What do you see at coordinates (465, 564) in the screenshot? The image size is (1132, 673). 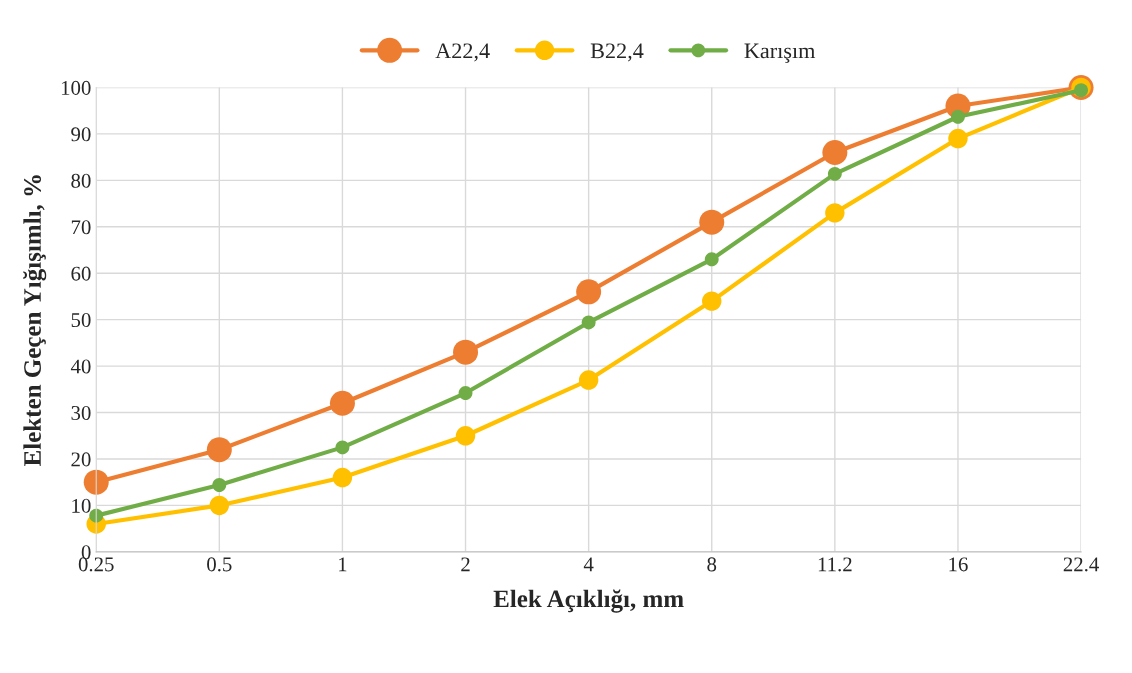 I see `x-tick-label: 2` at bounding box center [465, 564].